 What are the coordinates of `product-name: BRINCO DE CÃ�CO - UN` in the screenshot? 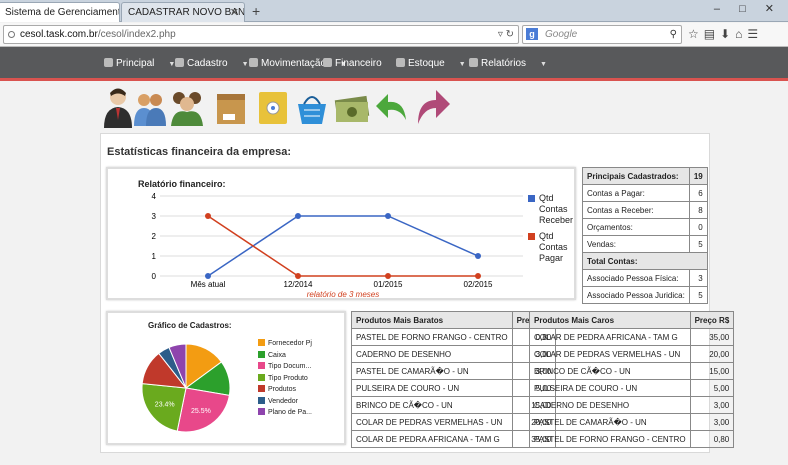 It's located at (432, 405).